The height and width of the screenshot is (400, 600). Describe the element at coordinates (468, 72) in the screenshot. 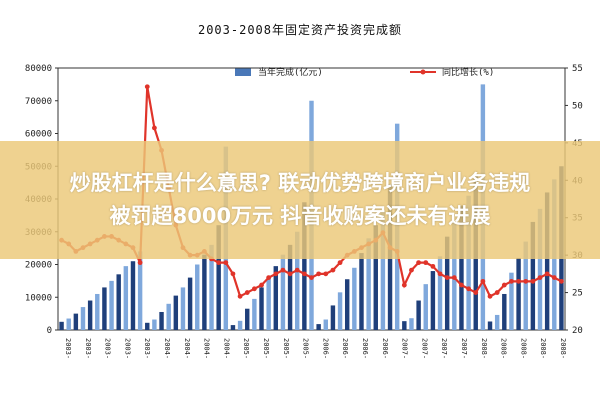

I see `legend-line-label: 同比增长(%)` at that location.